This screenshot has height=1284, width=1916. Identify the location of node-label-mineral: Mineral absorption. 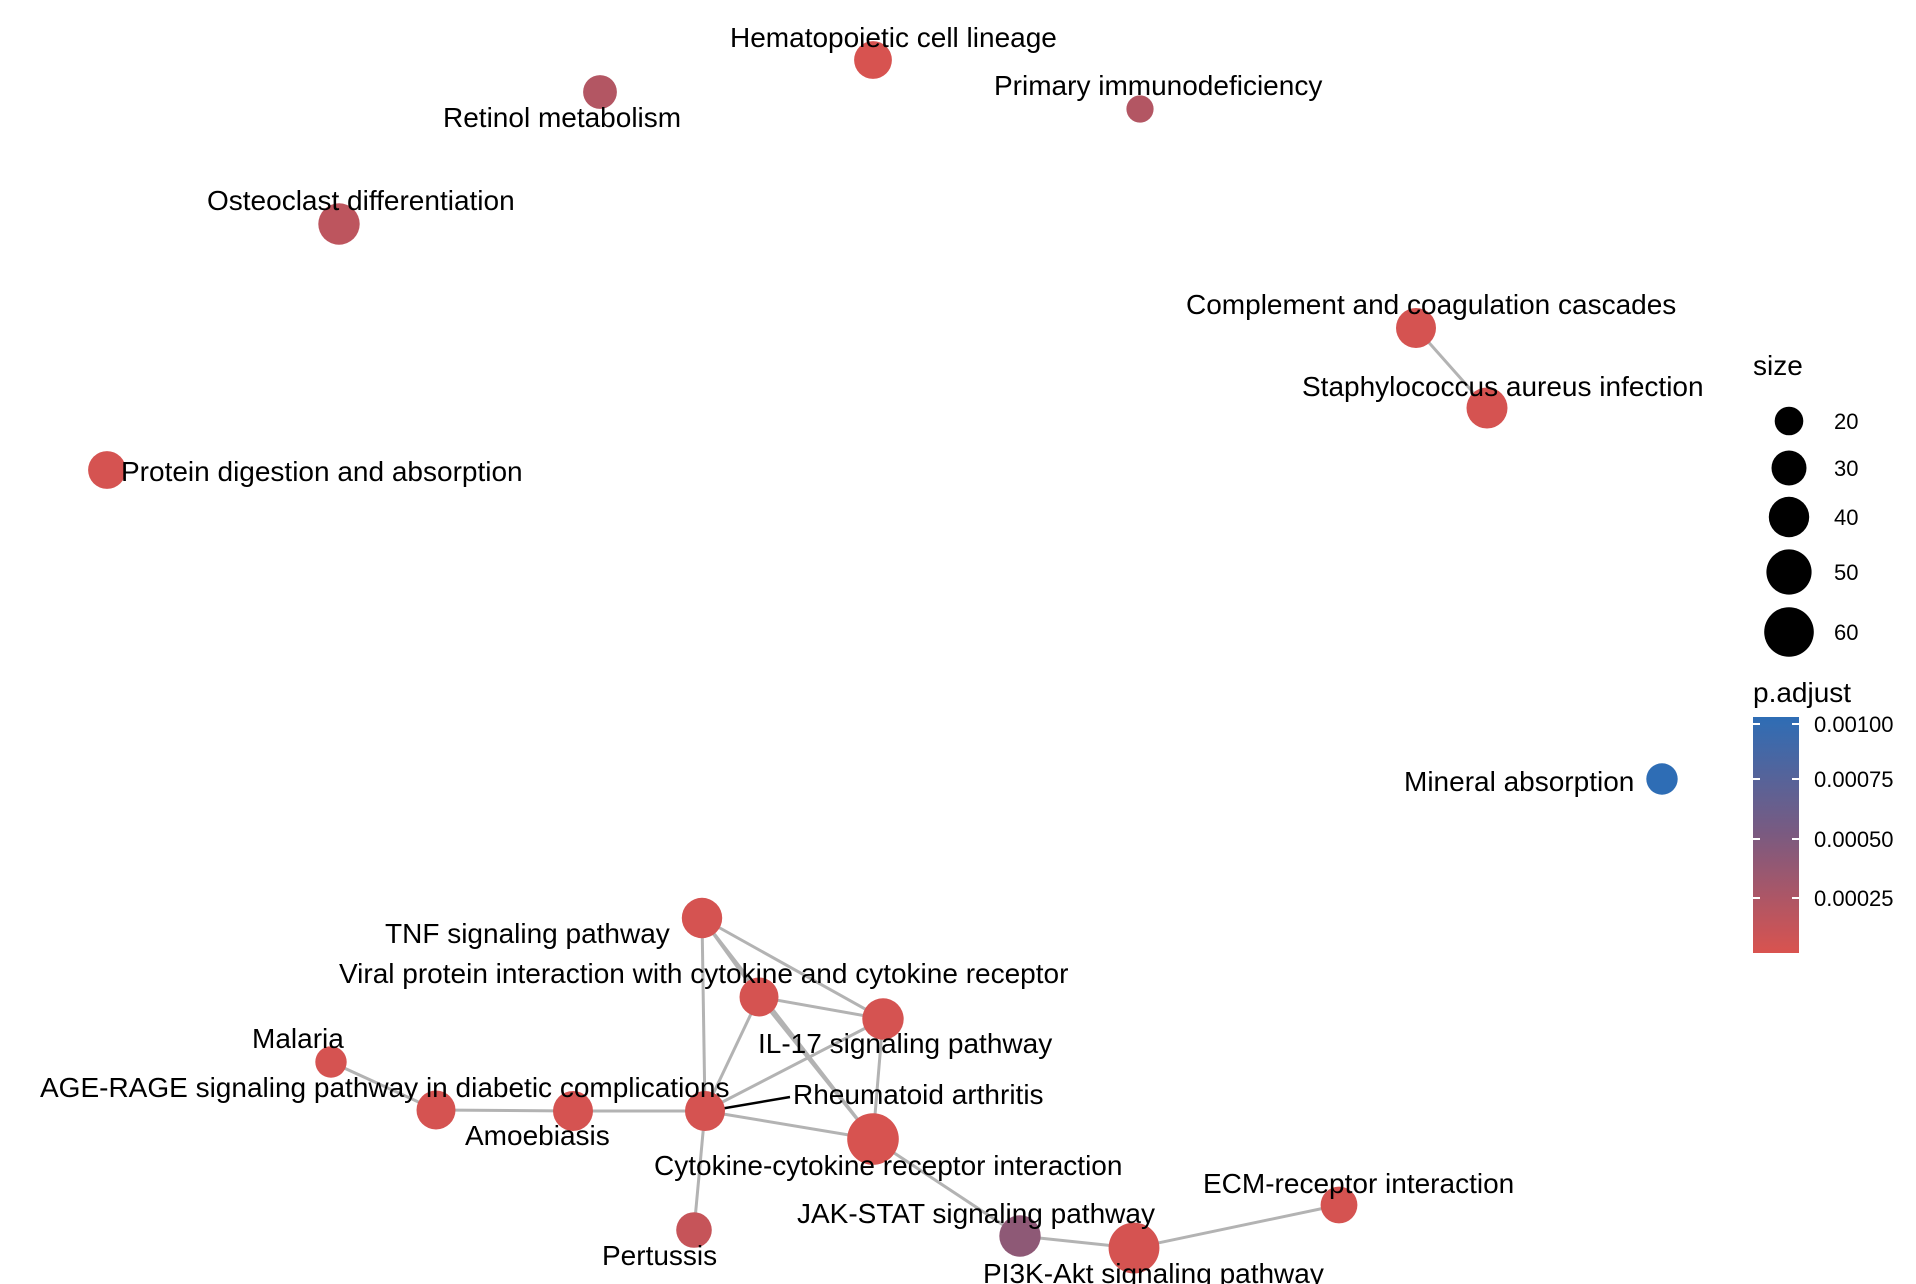
(1519, 781).